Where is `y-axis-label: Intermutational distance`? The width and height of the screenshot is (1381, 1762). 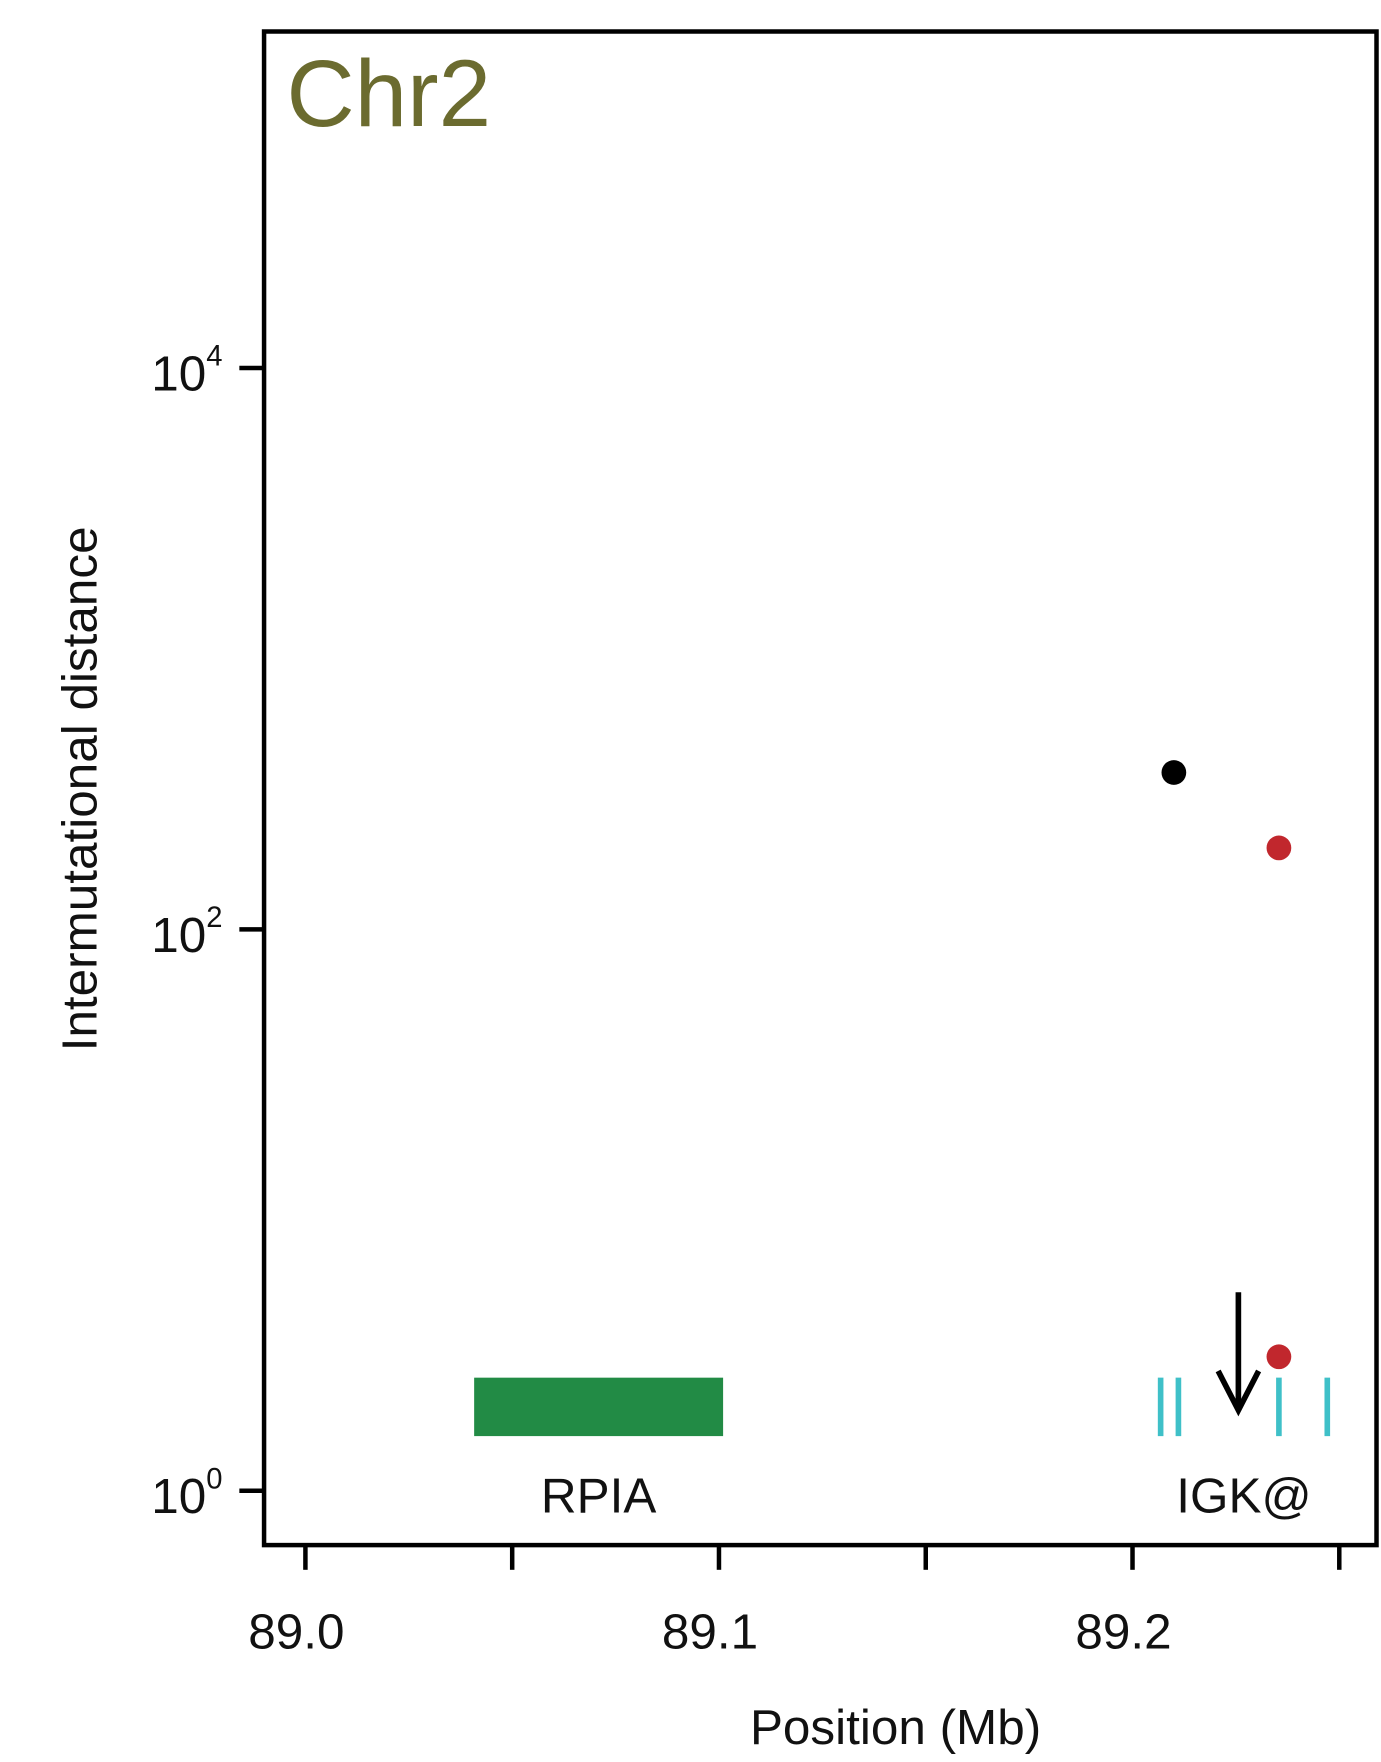
y-axis-label: Intermutational distance is located at coordinates (80, 788).